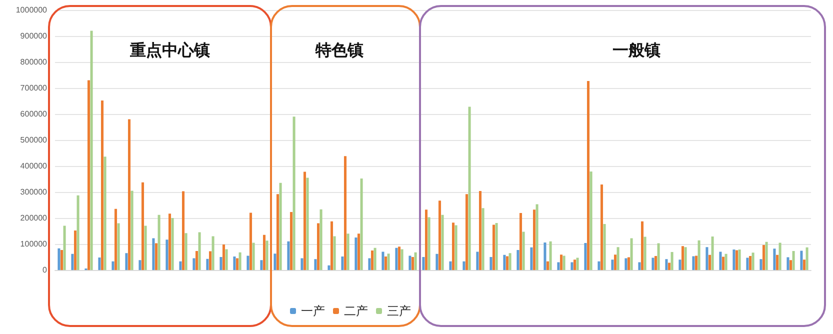 The image size is (833, 334). I want to click on y-tick-label: 400000, so click(34, 166).